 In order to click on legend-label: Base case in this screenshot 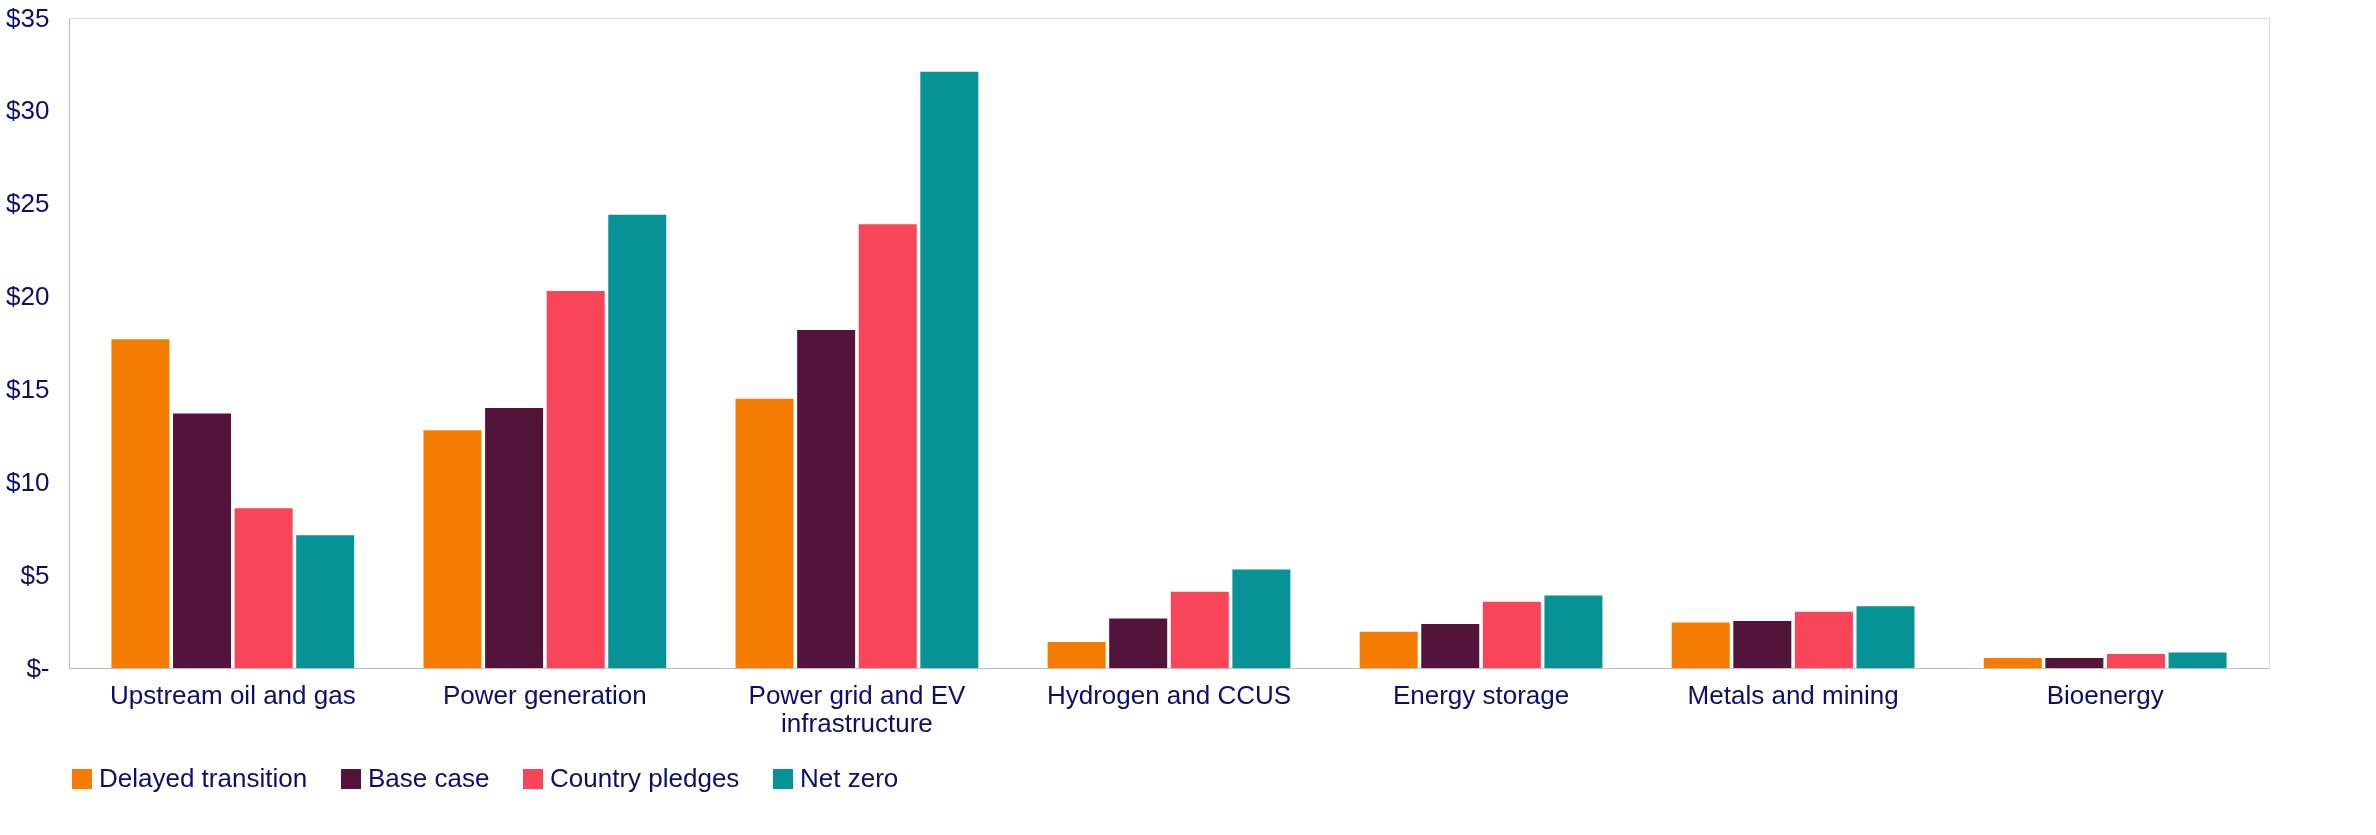, I will do `click(429, 778)`.